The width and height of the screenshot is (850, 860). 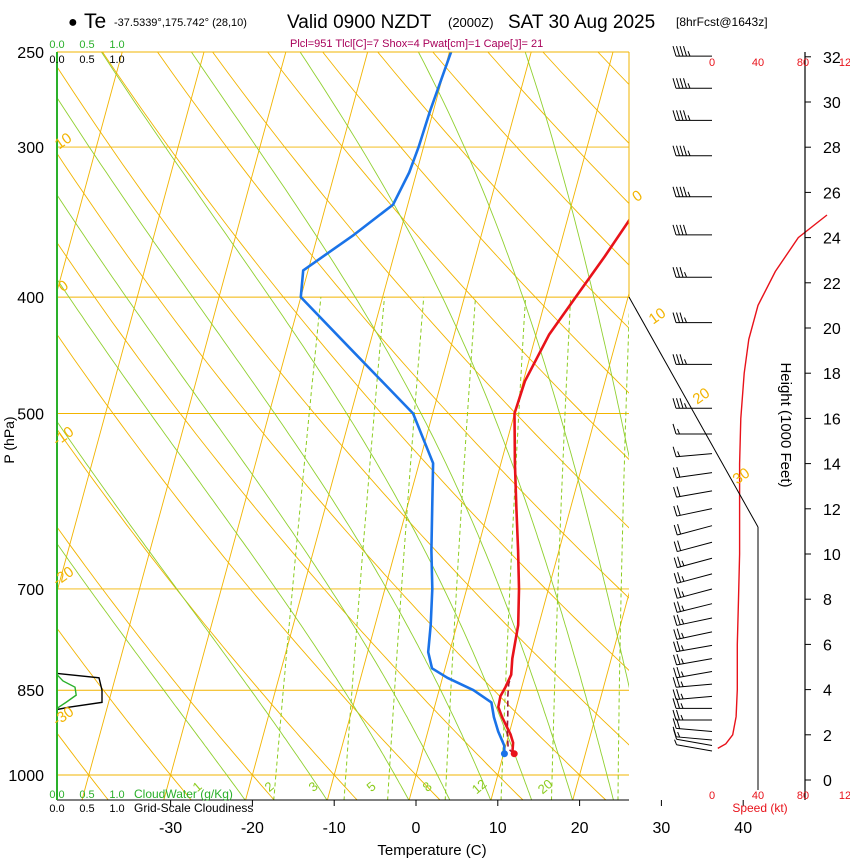 I want to click on temperature-axis-title: Temperature (C), so click(x=431, y=850).